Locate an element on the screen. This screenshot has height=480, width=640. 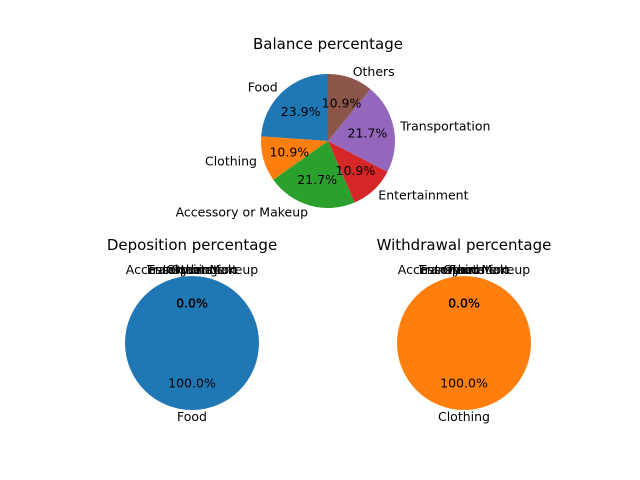
balance-chart-title: Balance percentage is located at coordinates (328, 44).